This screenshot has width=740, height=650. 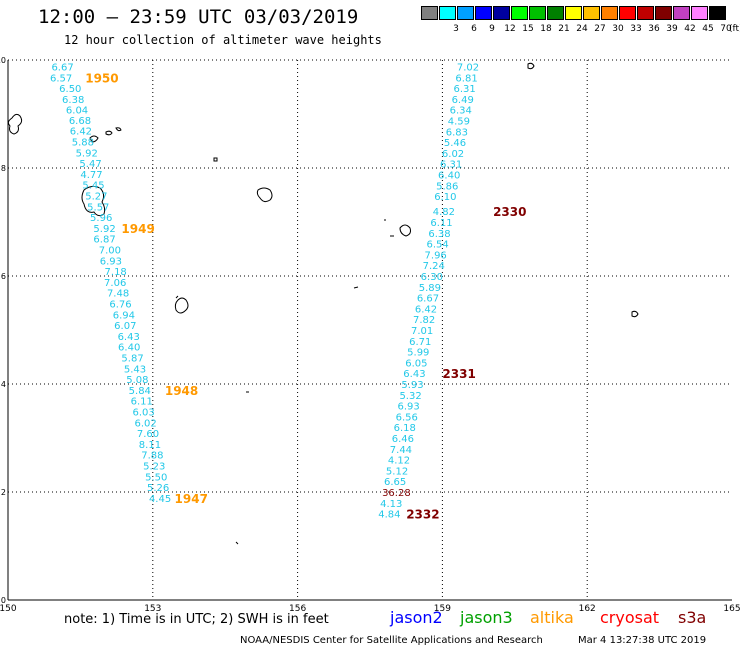 What do you see at coordinates (70, 89) in the screenshot?
I see `wave-height-value: 6.50` at bounding box center [70, 89].